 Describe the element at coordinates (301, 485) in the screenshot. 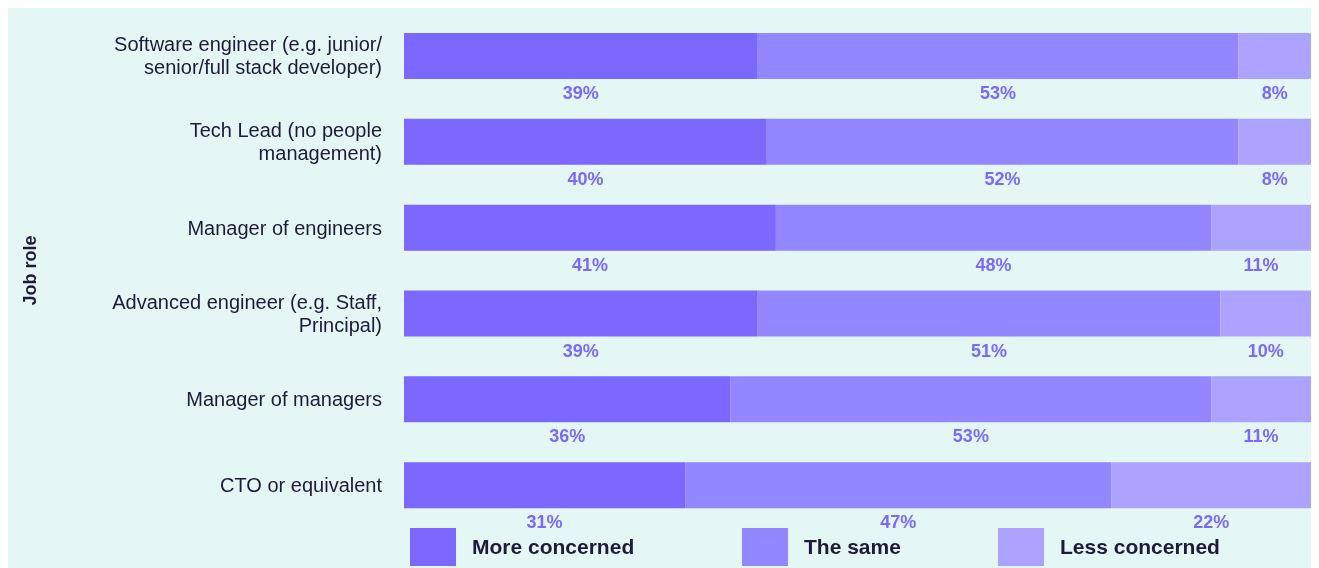

I see `y-tick-label: CTO or equivalent` at that location.